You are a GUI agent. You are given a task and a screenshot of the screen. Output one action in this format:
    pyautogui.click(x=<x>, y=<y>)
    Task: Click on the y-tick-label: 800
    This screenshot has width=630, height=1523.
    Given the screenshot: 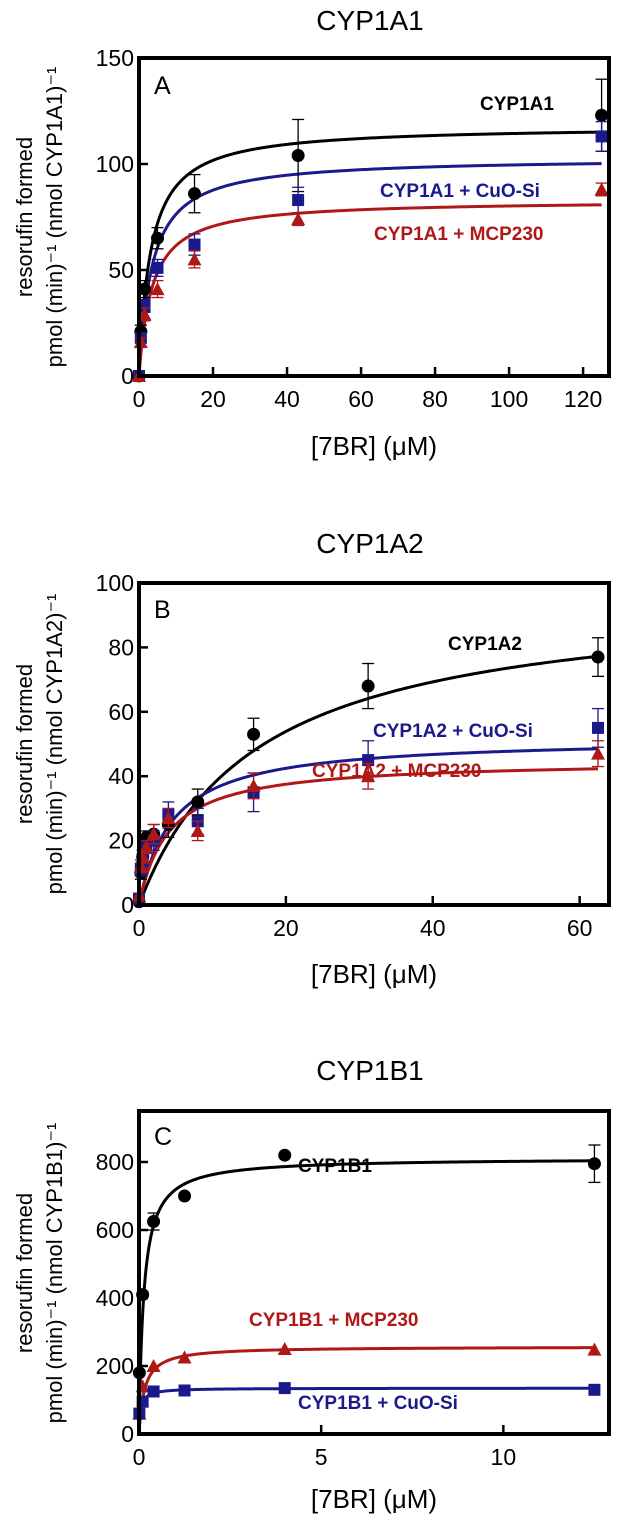 What is the action you would take?
    pyautogui.click(x=115, y=1162)
    